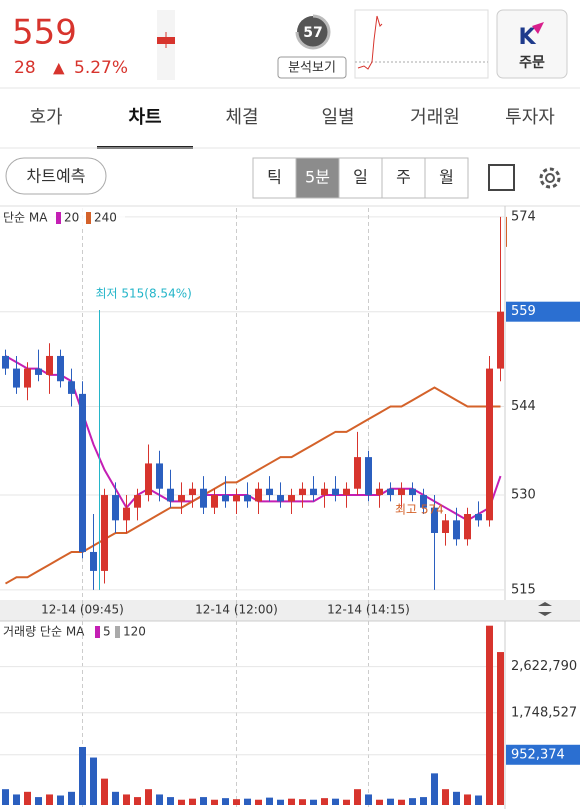 The image size is (580, 809). I want to click on settings-icon, so click(550, 178).